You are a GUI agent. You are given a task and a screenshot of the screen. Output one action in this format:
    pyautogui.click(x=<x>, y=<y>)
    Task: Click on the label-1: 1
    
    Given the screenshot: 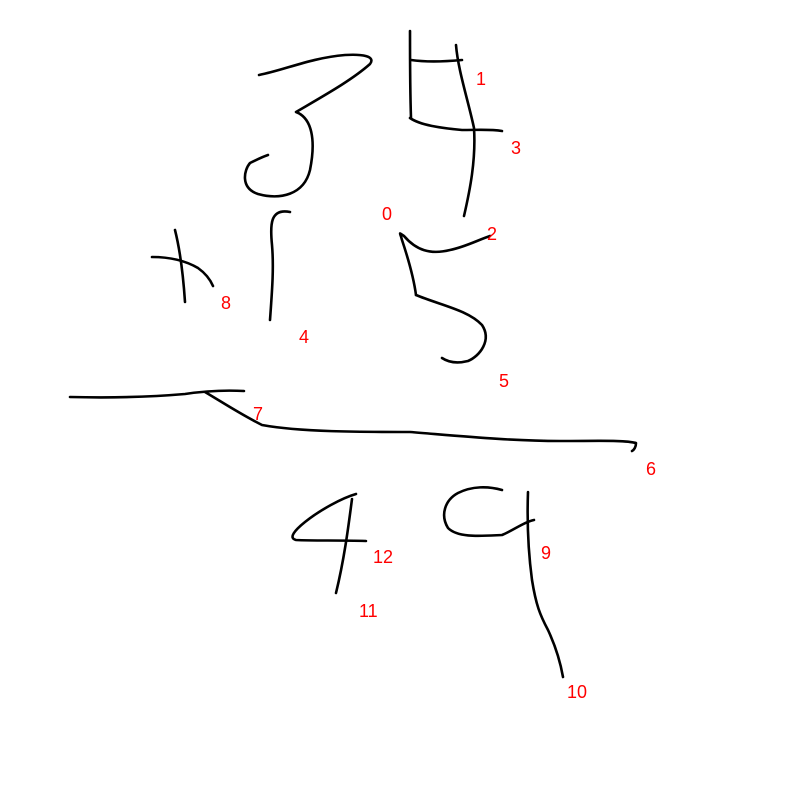 What is the action you would take?
    pyautogui.click(x=481, y=79)
    